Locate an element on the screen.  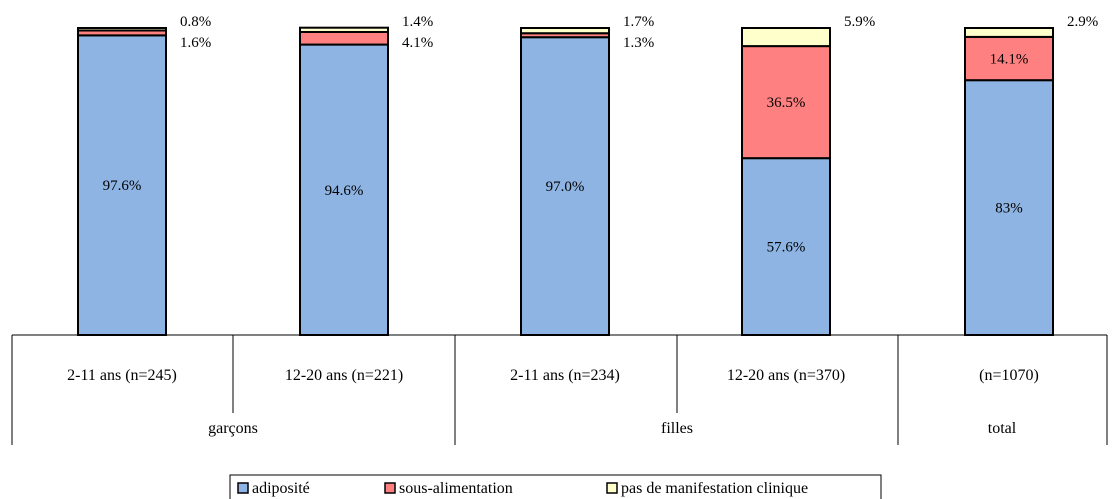
data-label: 2.9% is located at coordinates (1082, 22).